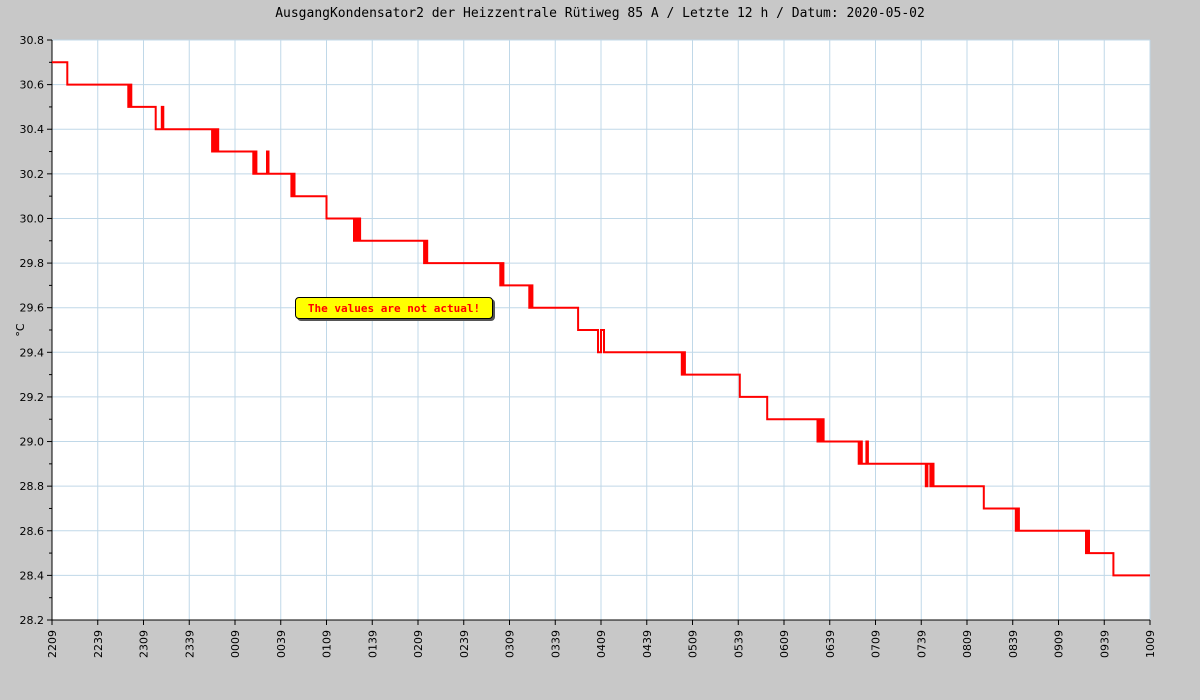 This screenshot has height=700, width=1200. Describe the element at coordinates (144, 644) in the screenshot. I see `x-tick-label: 2309` at that location.